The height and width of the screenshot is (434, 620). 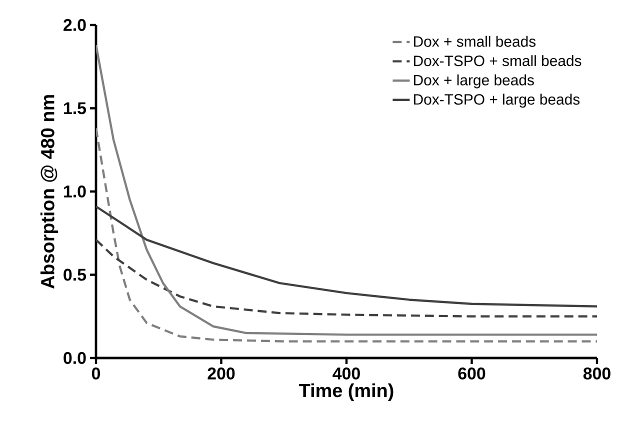 What do you see at coordinates (75, 358) in the screenshot?
I see `y-tick-label: 0.0` at bounding box center [75, 358].